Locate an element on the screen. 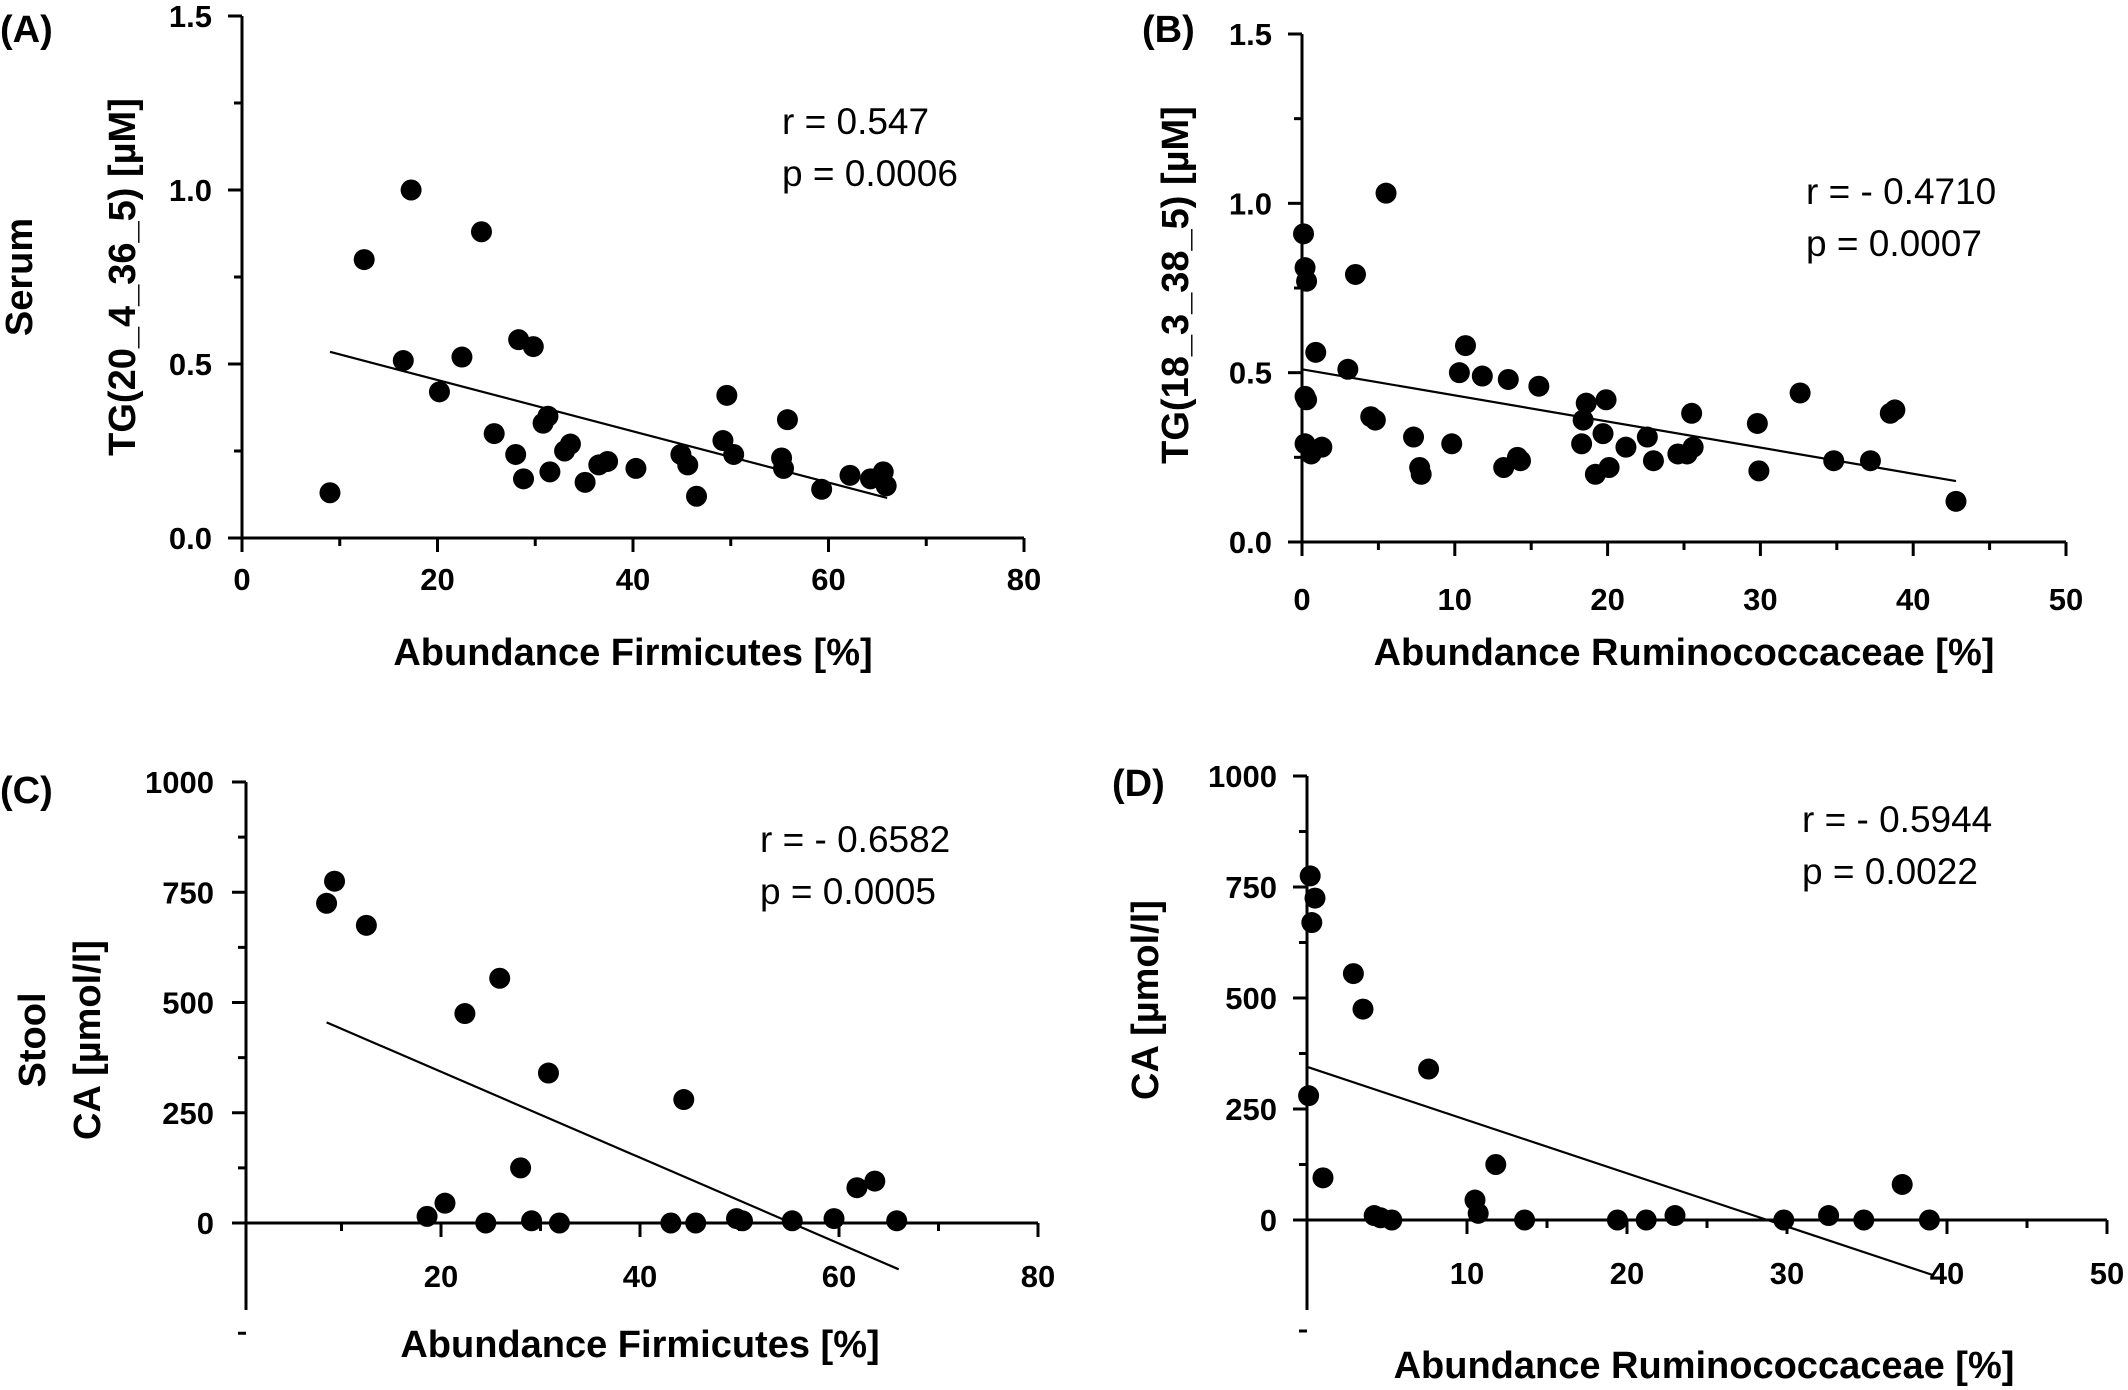  correlation-r: r = - 0.4710 is located at coordinates (1901, 191).